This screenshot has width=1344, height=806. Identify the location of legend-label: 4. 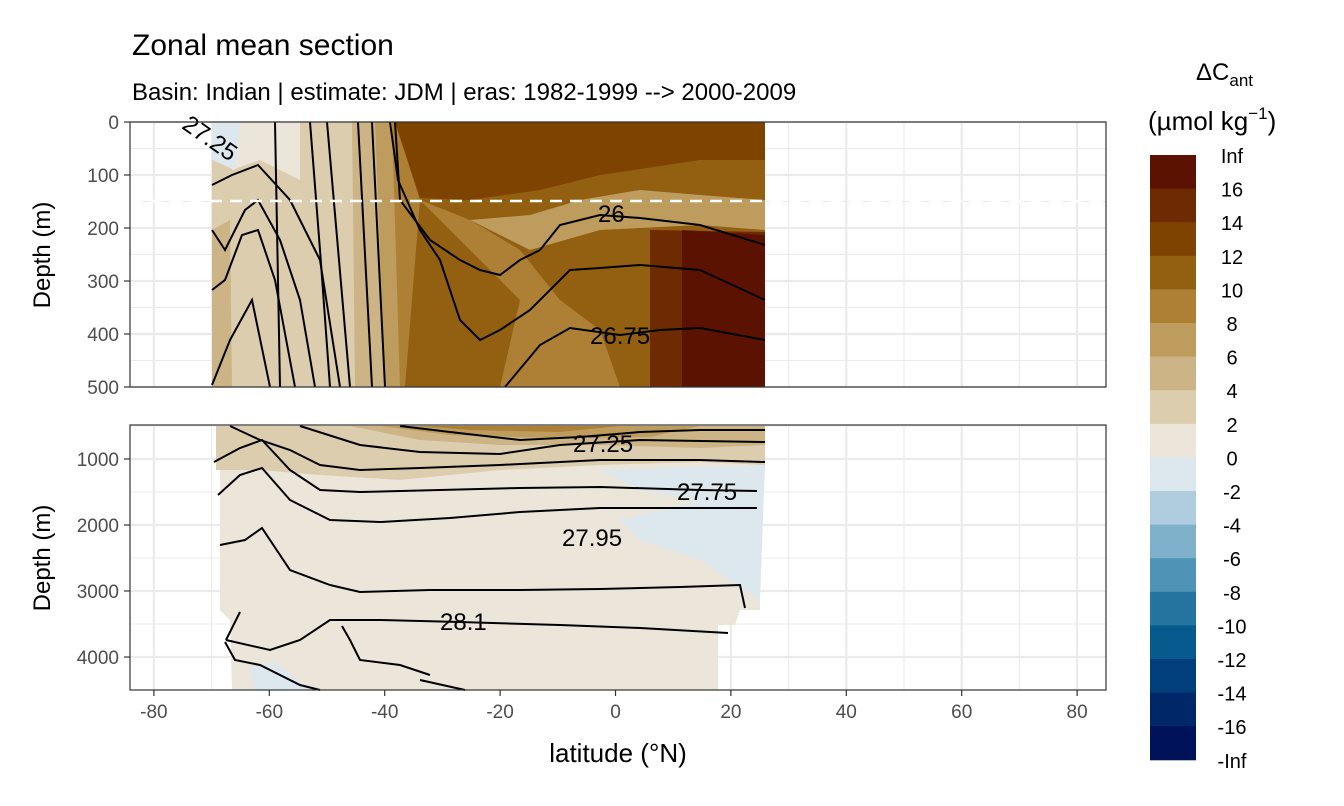
(1231, 392).